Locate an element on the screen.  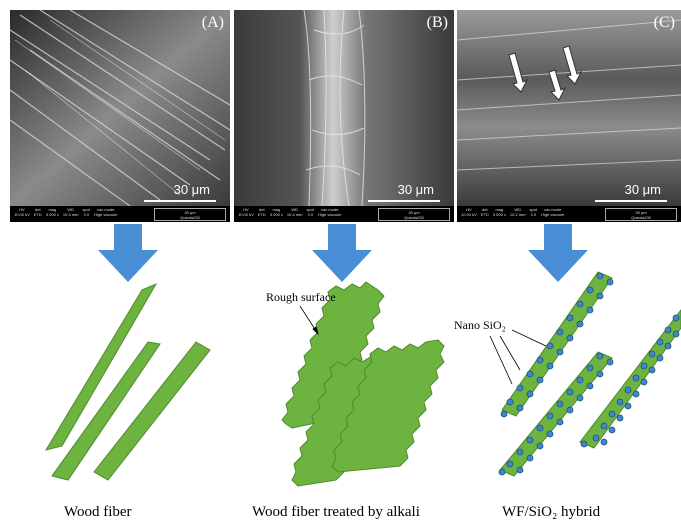
scale-bar-c is located at coordinates (631, 201).